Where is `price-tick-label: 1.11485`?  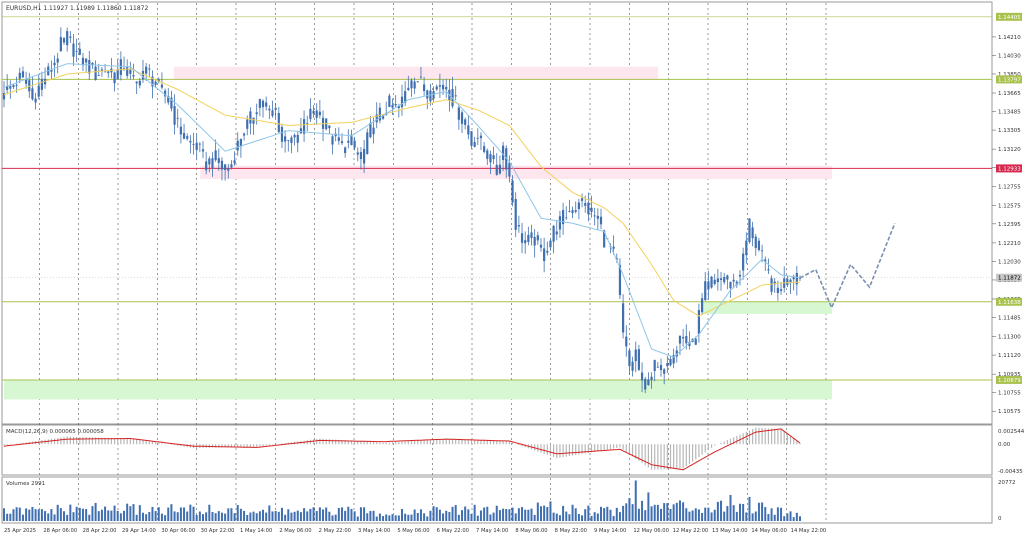
price-tick-label: 1.11485 is located at coordinates (1009, 319).